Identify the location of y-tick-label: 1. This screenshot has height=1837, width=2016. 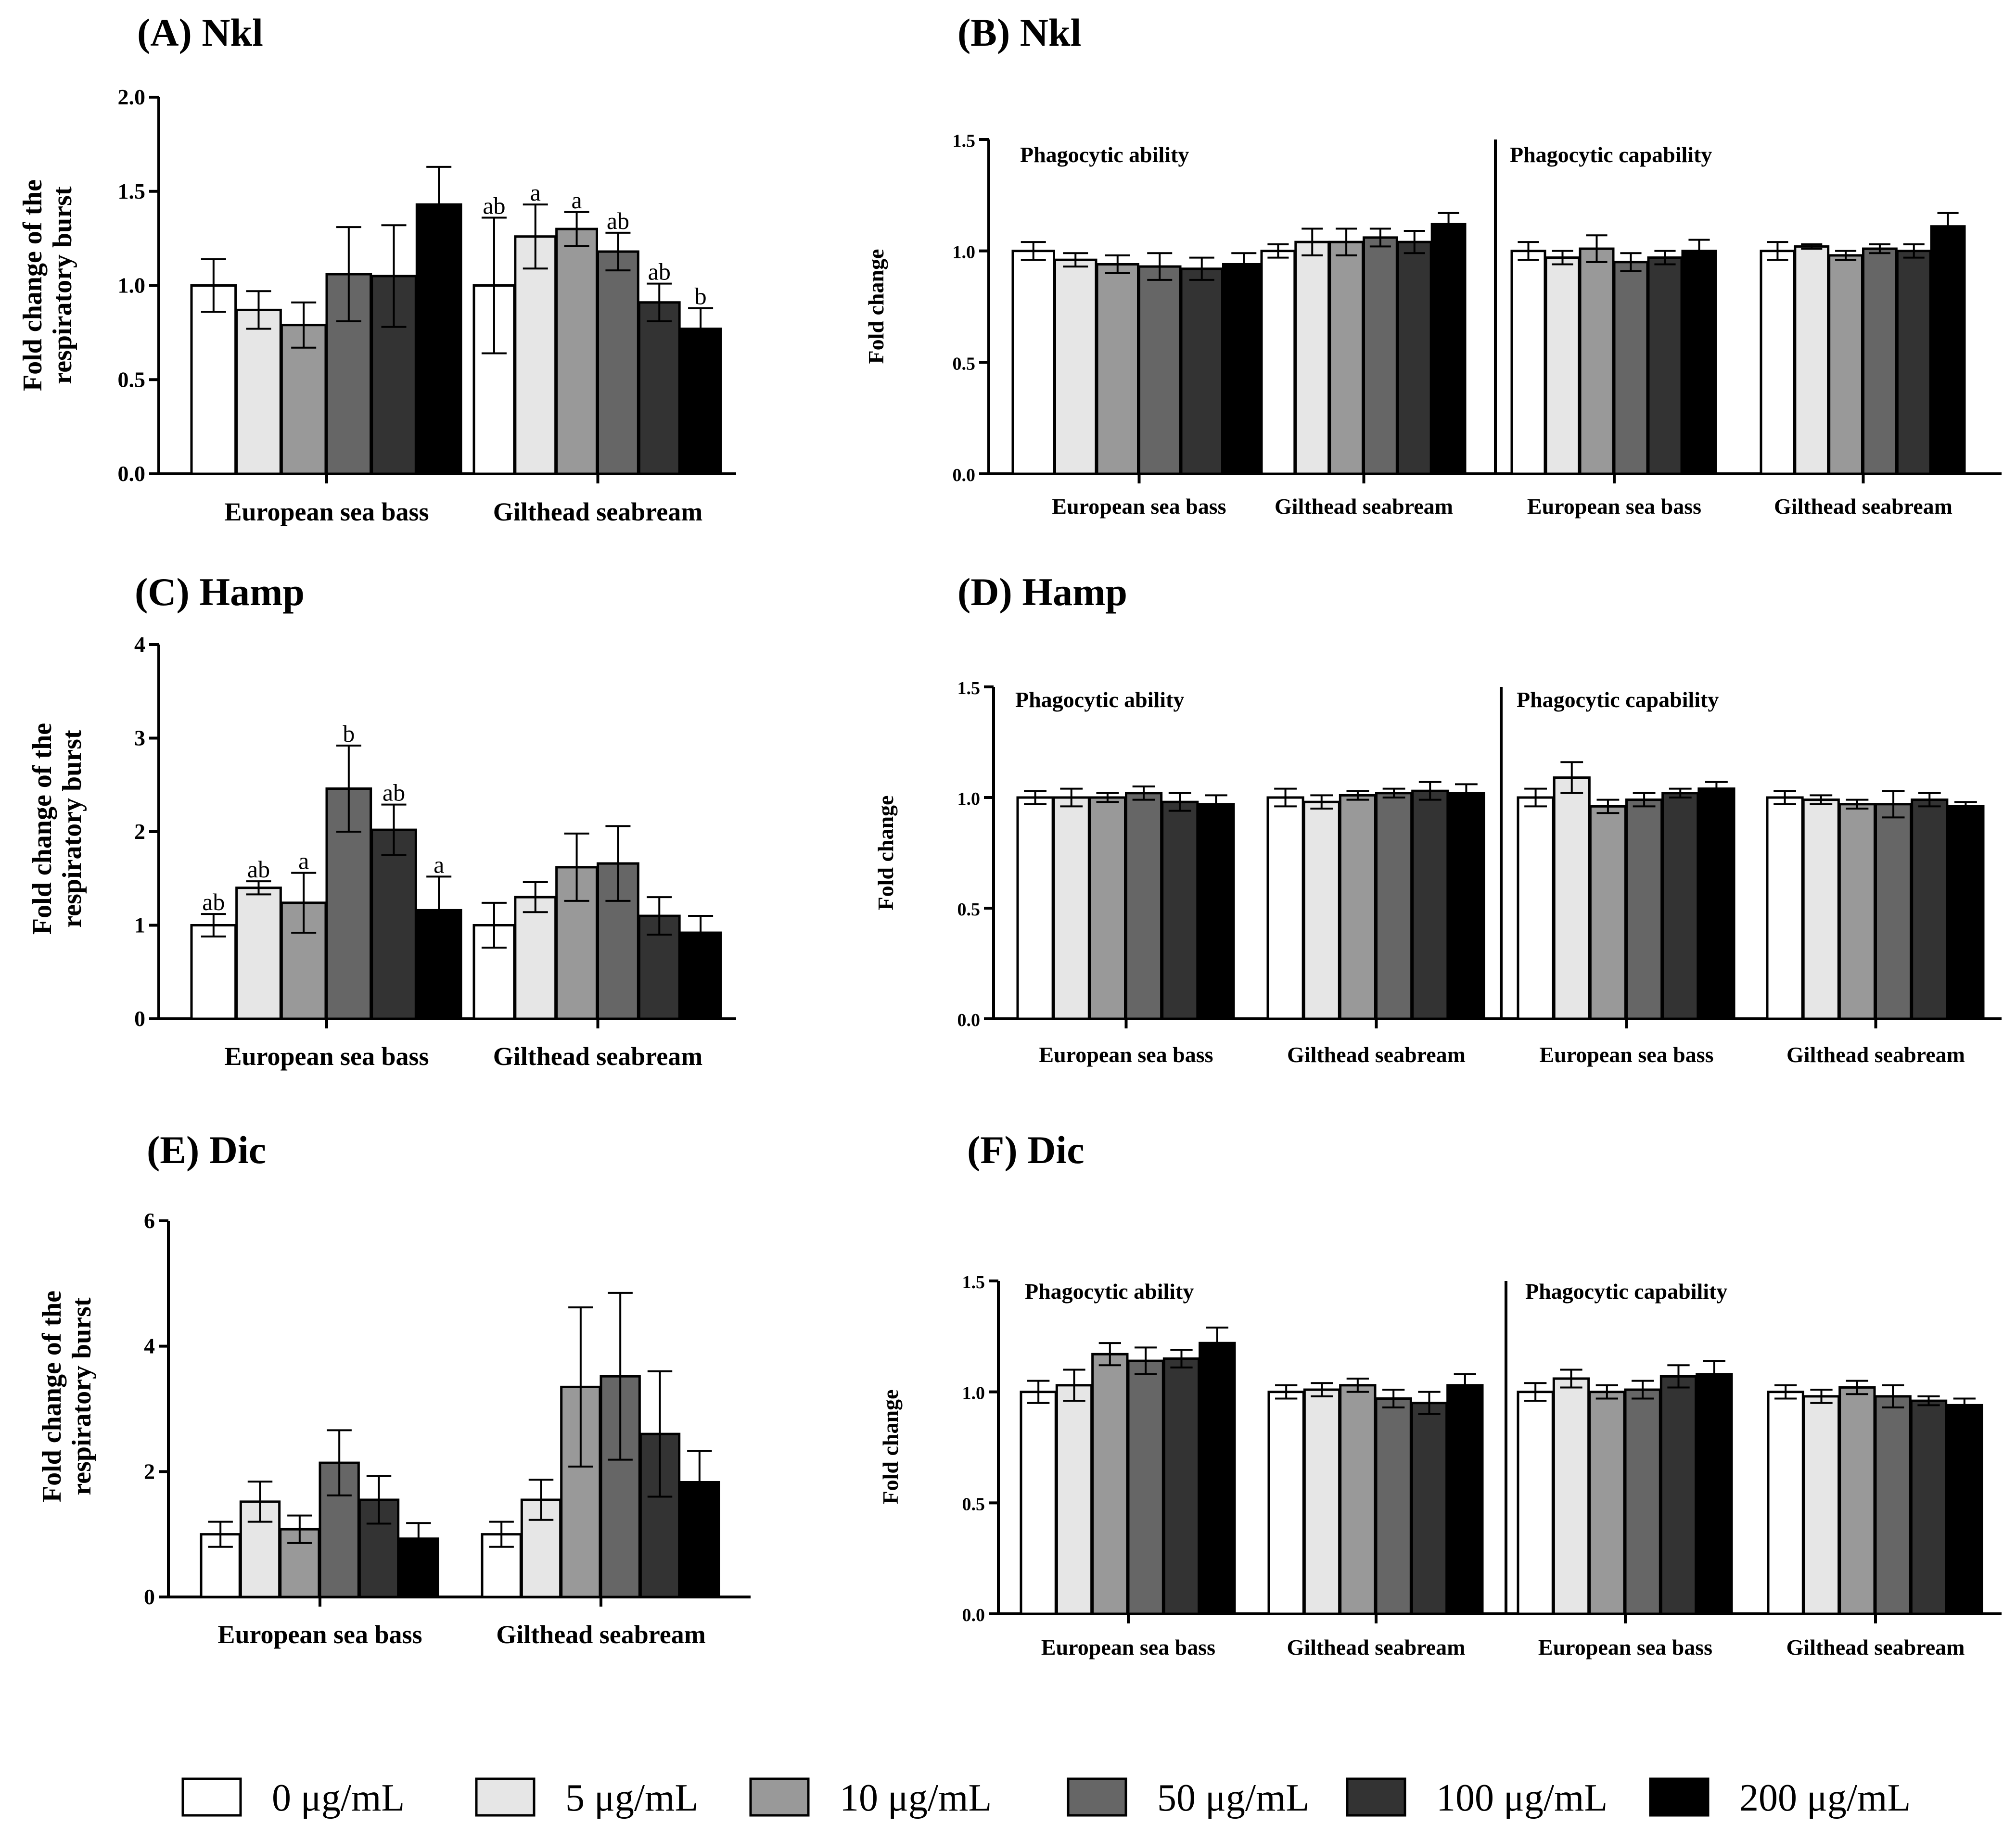
(139, 925).